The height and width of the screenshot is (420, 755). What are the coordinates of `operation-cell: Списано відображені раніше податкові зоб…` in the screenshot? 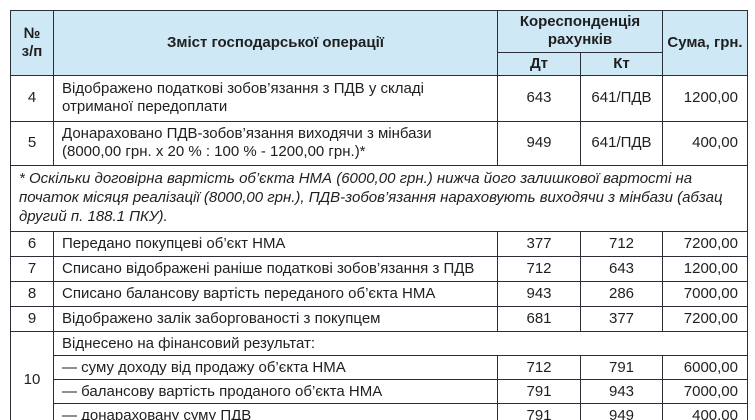 It's located at (275, 269).